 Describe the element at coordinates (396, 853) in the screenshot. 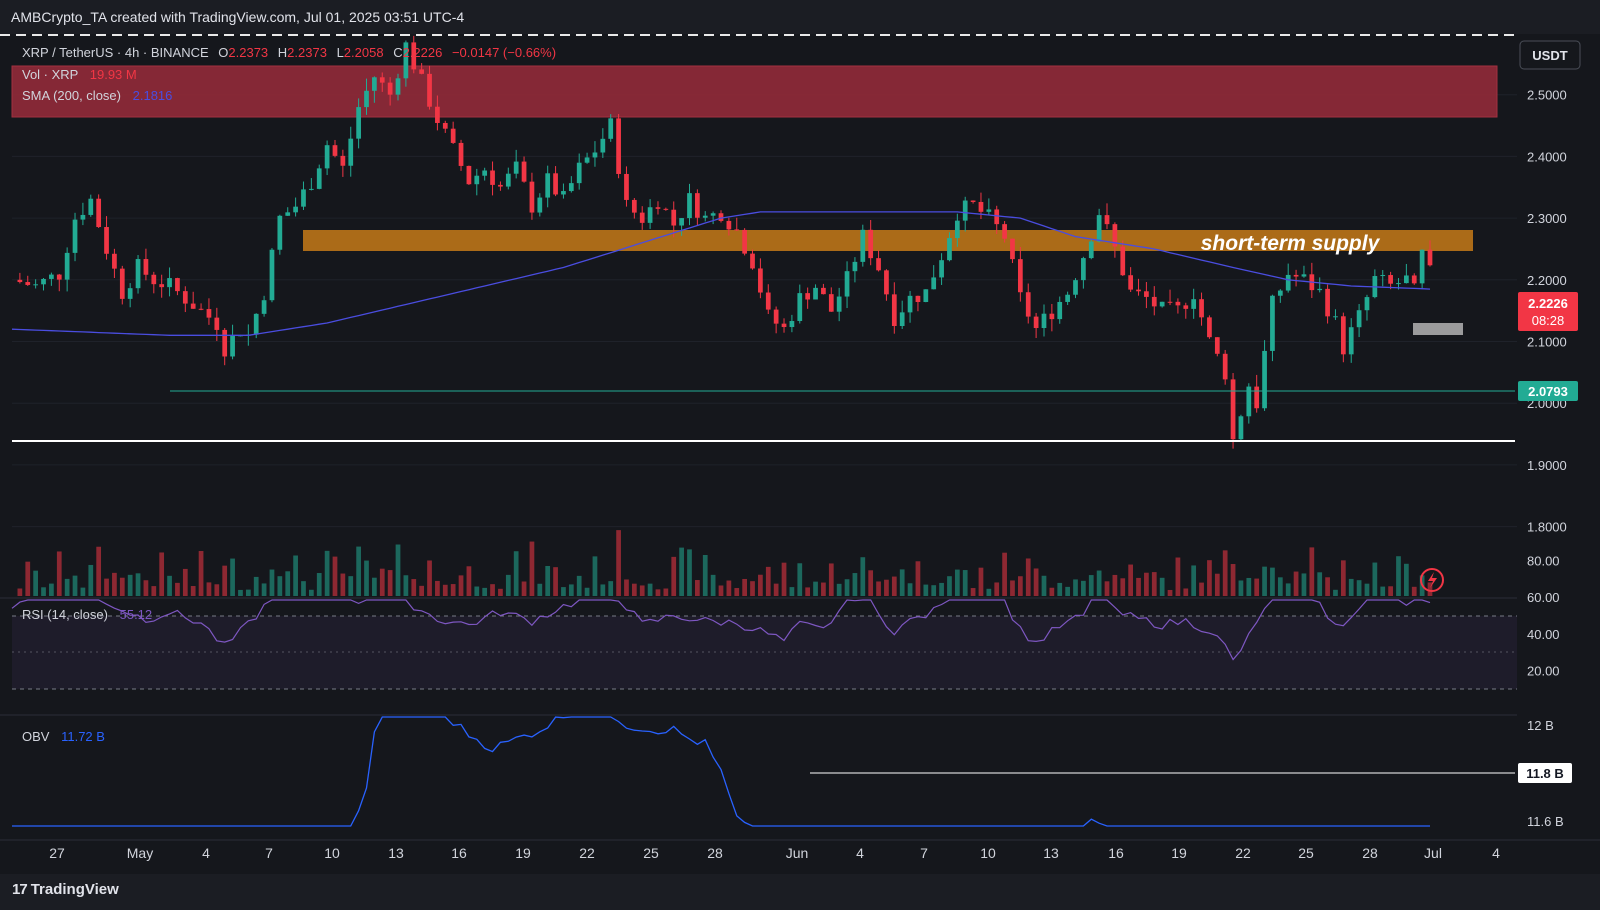

I see `time-tick-label: 13` at that location.